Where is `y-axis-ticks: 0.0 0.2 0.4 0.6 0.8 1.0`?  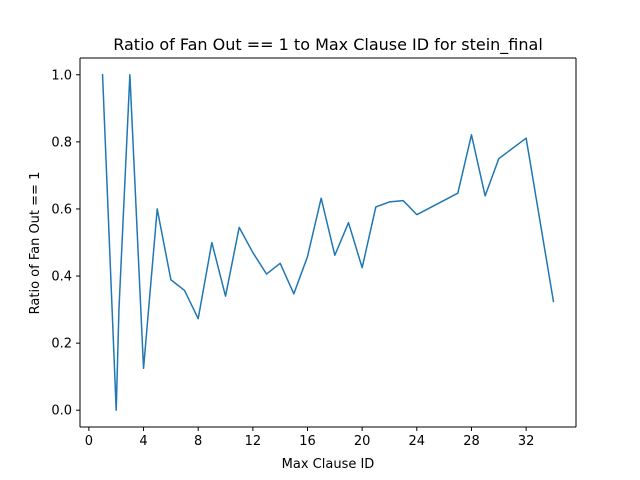 y-axis-ticks: 0.0 0.2 0.4 0.6 0.8 1.0 is located at coordinates (65, 243).